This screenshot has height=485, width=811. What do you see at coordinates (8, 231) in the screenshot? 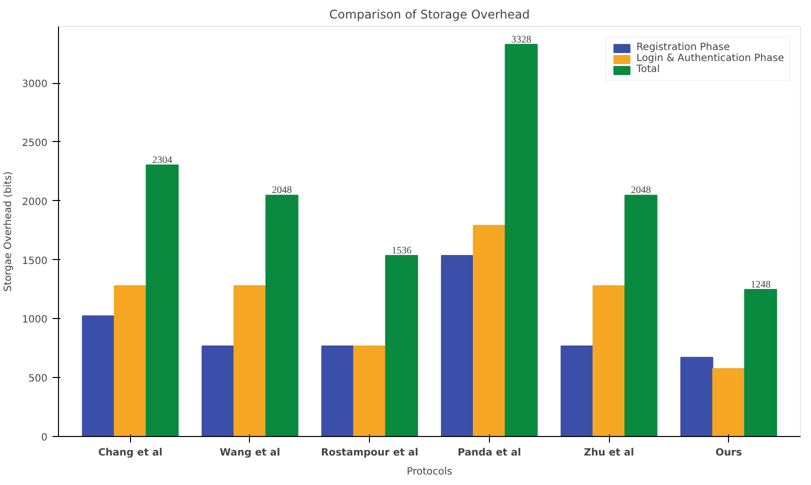
I see `y-axis-title: Storgae Overhead (bits)` at bounding box center [8, 231].